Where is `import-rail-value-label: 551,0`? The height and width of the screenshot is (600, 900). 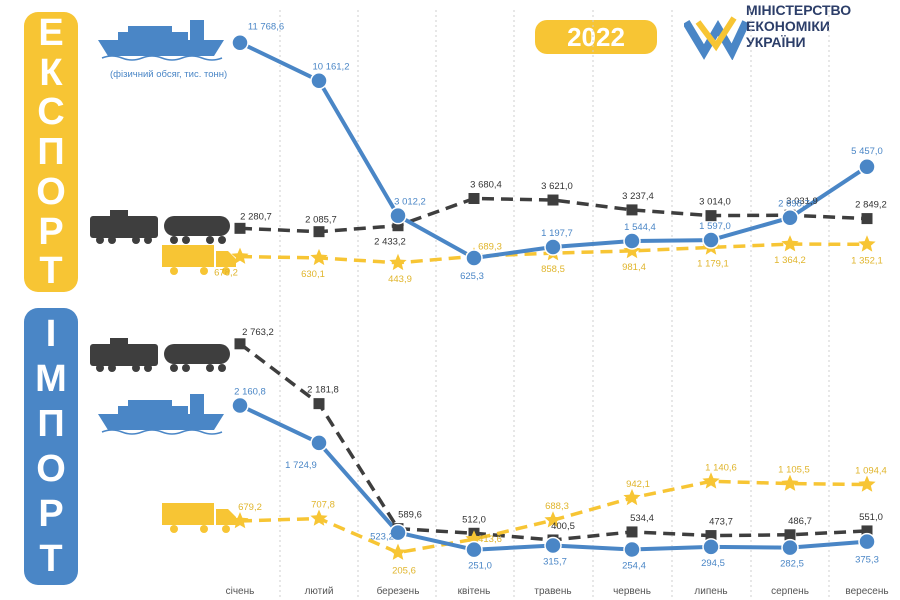
import-rail-value-label: 551,0 is located at coordinates (871, 517).